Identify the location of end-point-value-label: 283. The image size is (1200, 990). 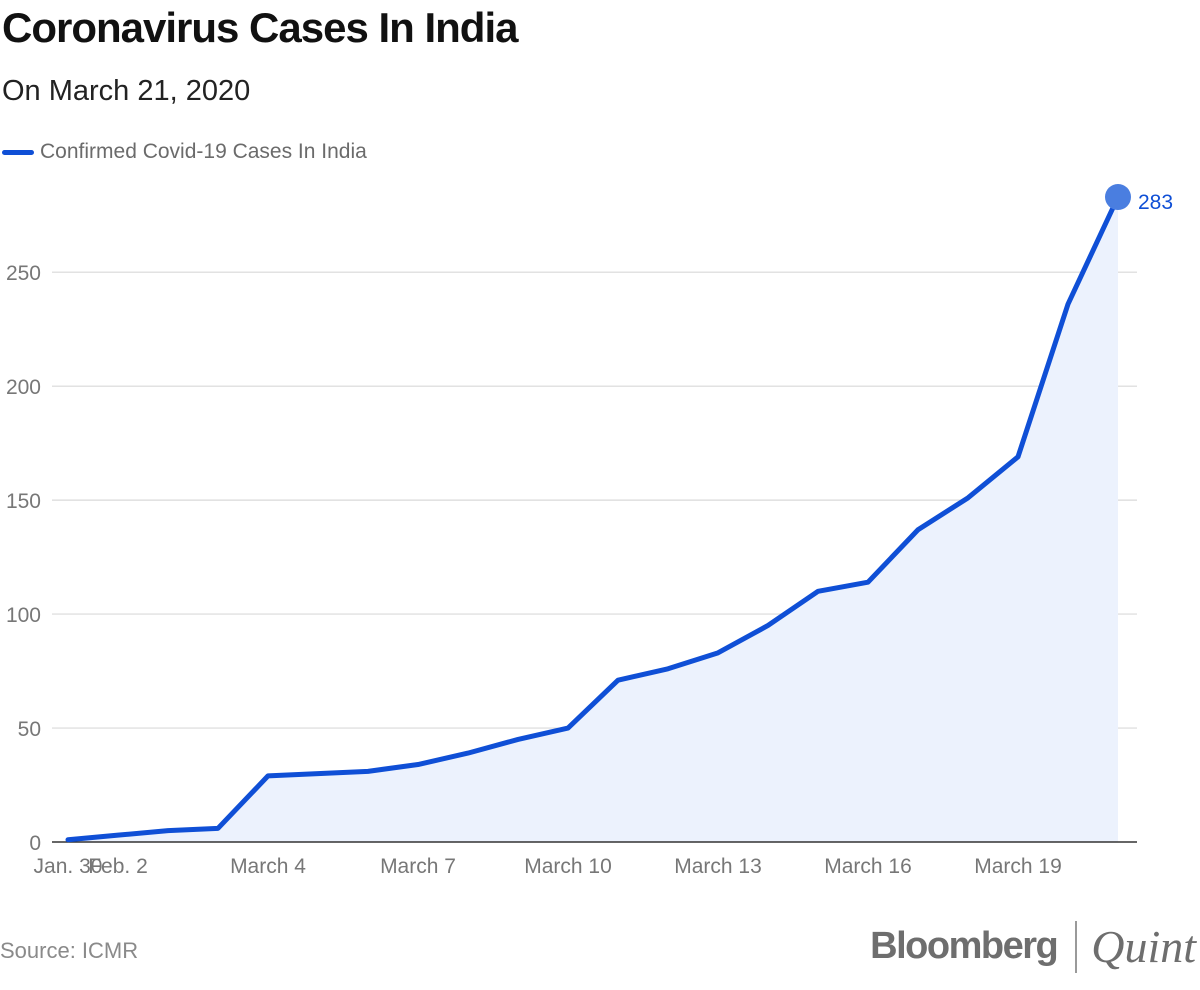
(1155, 202).